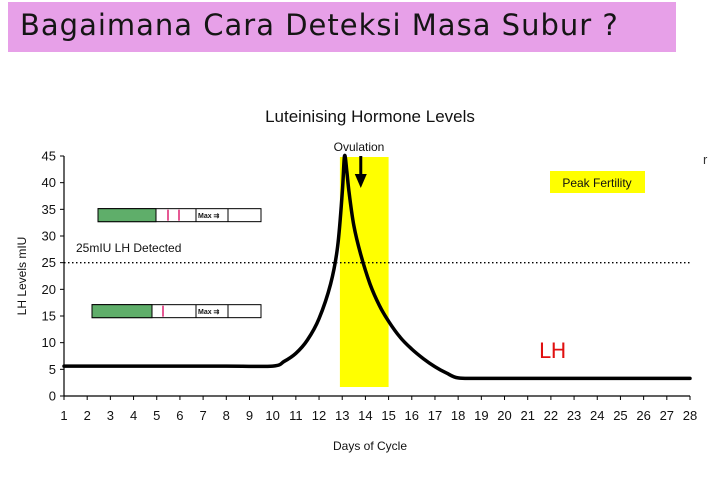 Image resolution: width=711 pixels, height=477 pixels. What do you see at coordinates (49, 289) in the screenshot?
I see `y-tick-label: 20` at bounding box center [49, 289].